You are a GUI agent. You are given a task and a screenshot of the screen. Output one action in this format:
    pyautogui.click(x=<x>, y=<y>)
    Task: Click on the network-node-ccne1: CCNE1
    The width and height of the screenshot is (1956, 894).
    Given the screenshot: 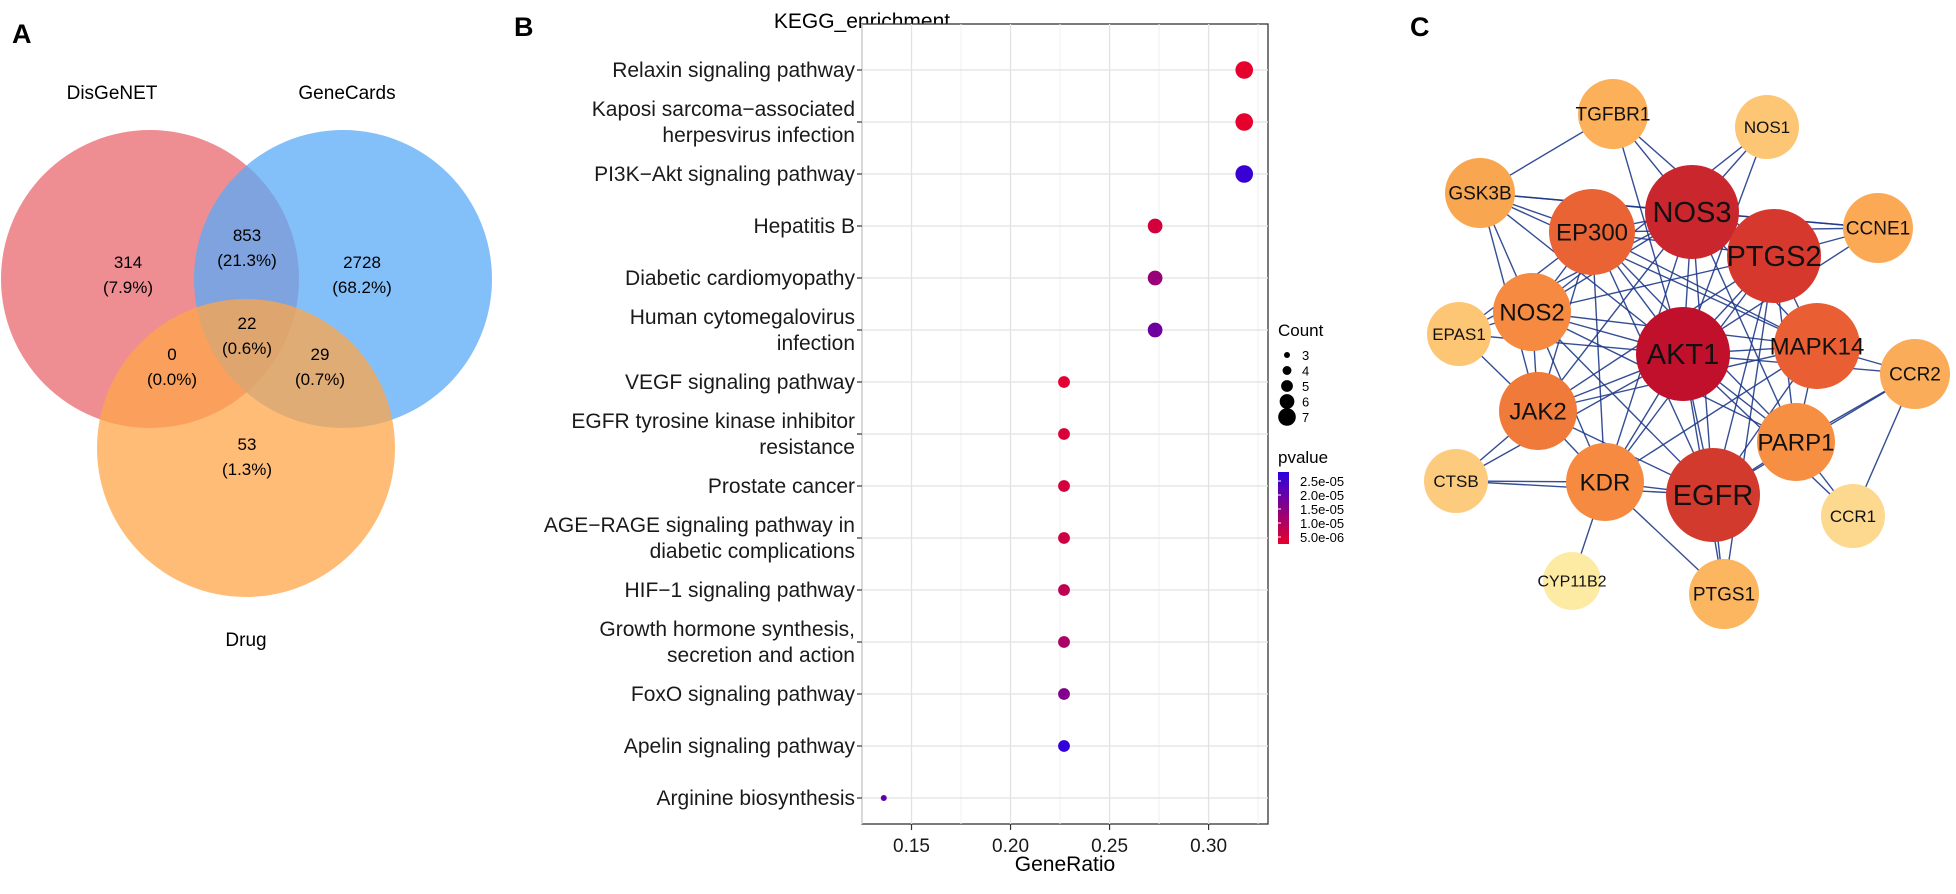 What is the action you would take?
    pyautogui.click(x=1878, y=228)
    